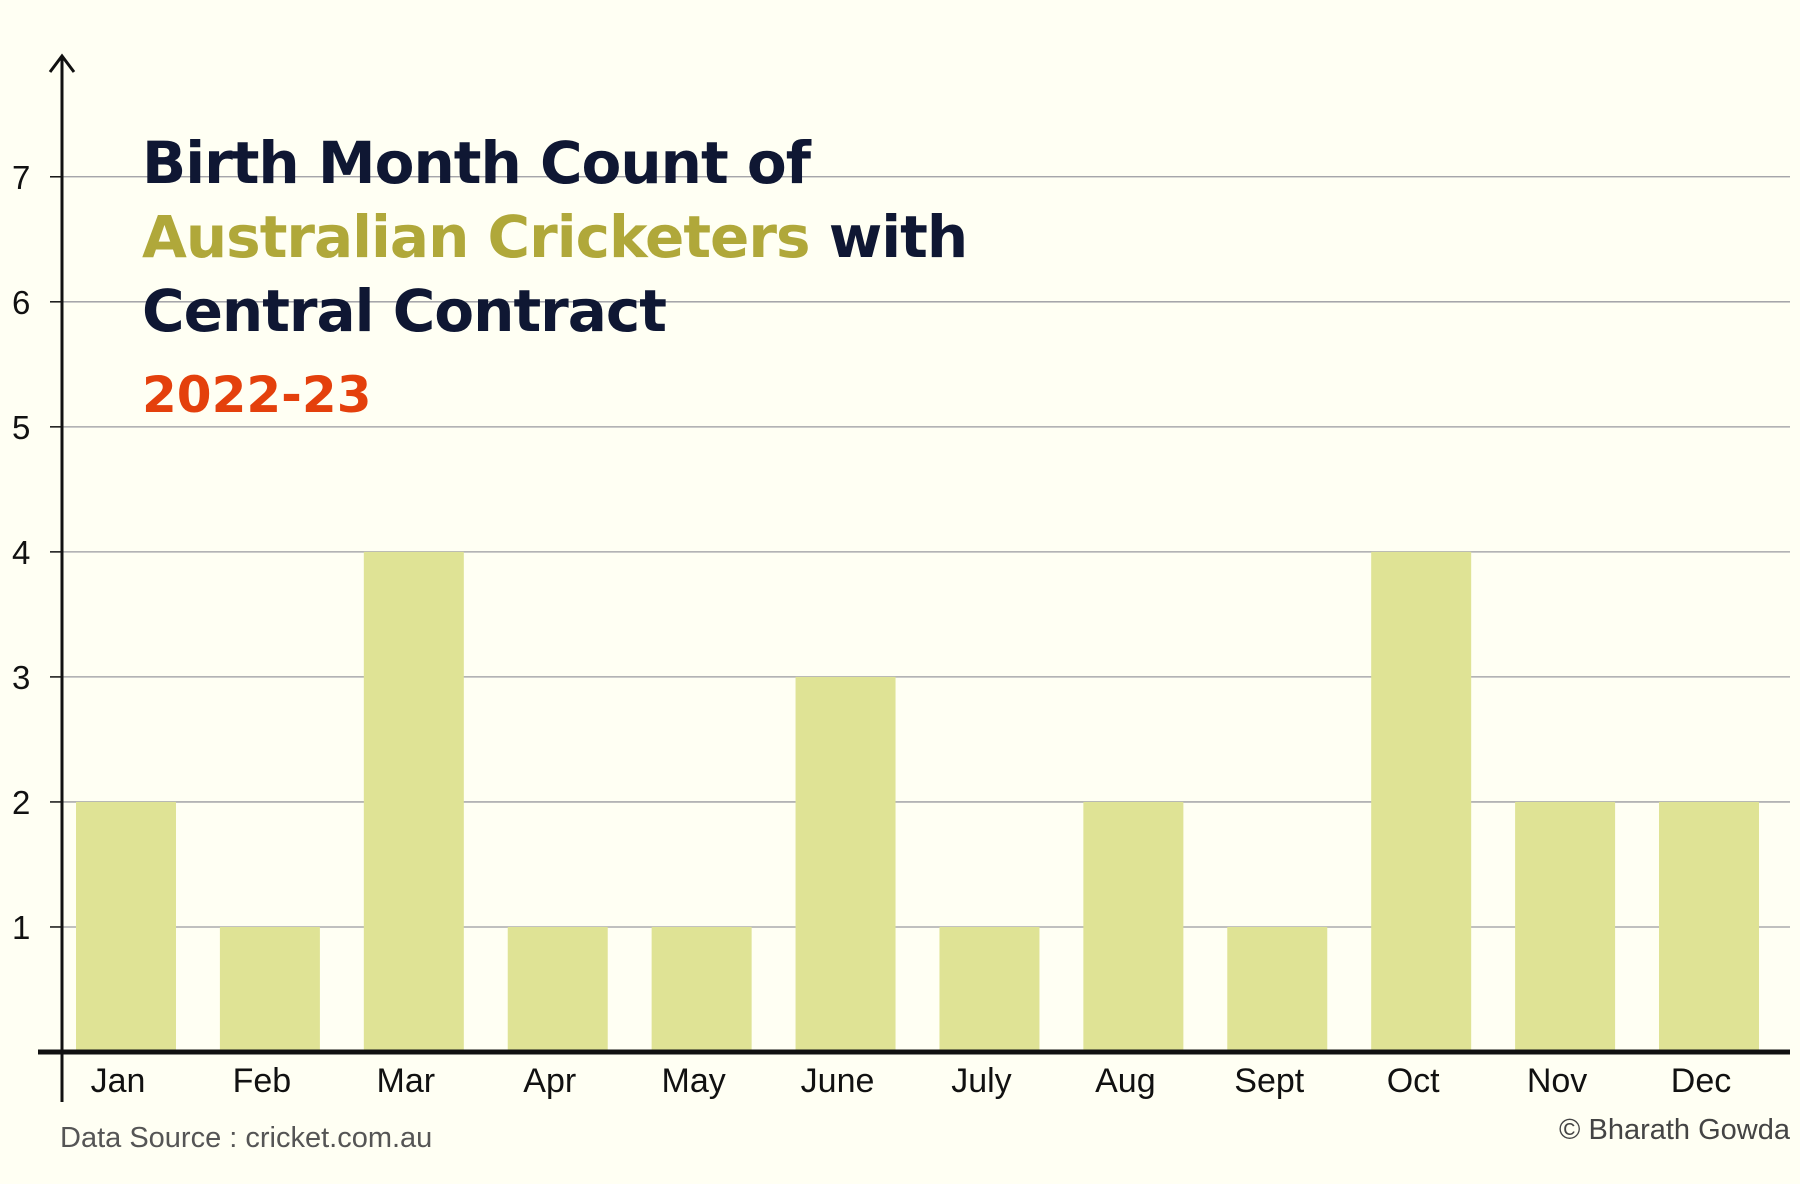 The image size is (1800, 1184). I want to click on x-tick-label-dec: Dec, so click(1701, 1081).